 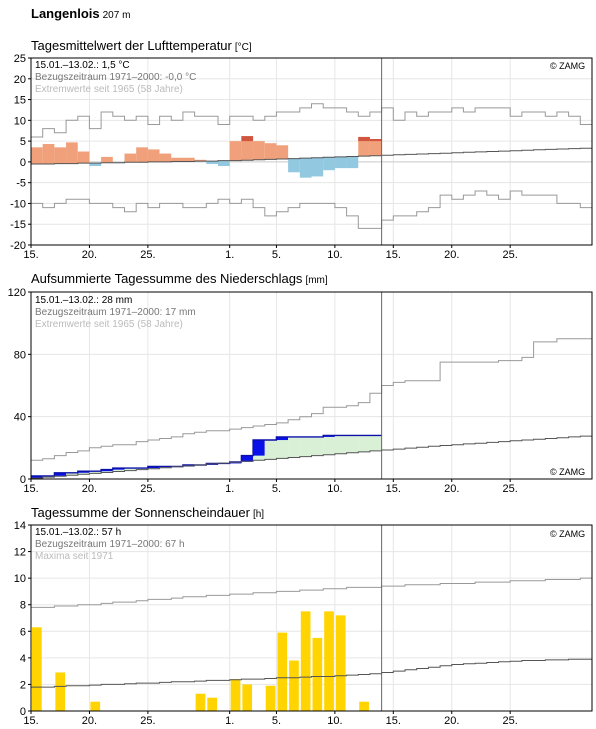 What do you see at coordinates (78, 532) in the screenshot?
I see `sunshine-info-period: 15.01.–13.02.: 57 h` at bounding box center [78, 532].